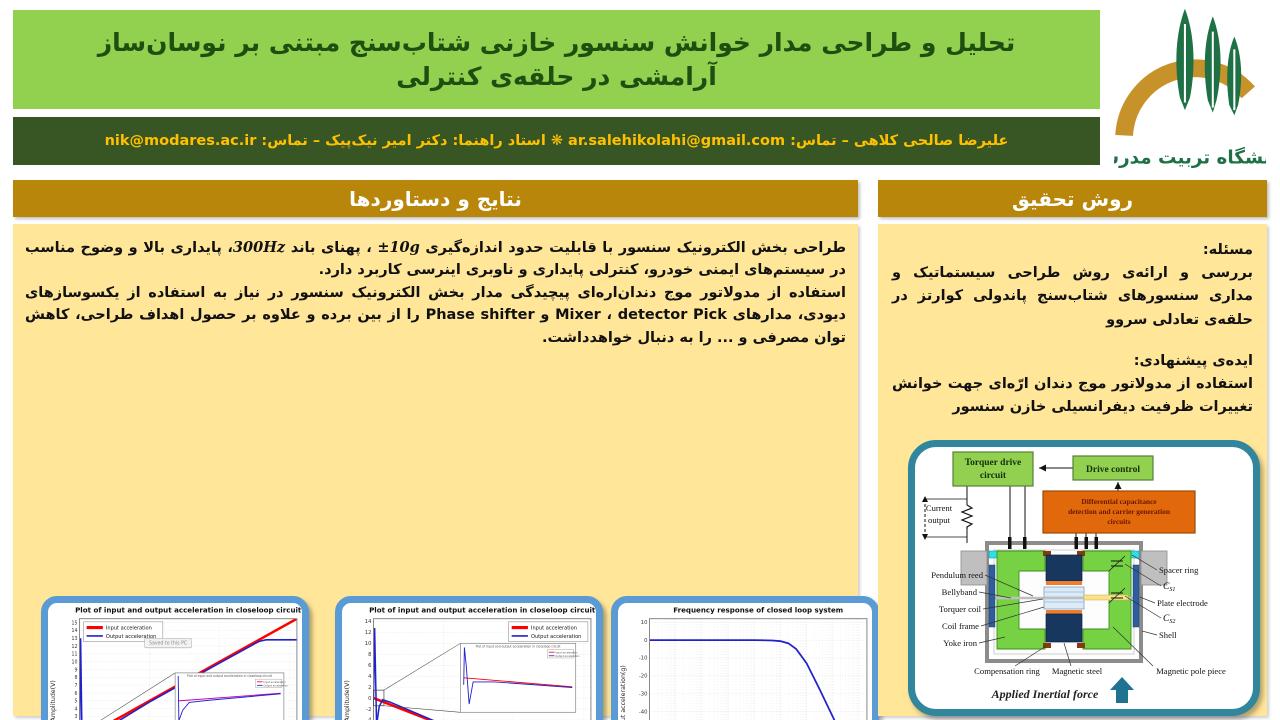  I want to click on applied-force-arrow-icon, so click(1122, 690).